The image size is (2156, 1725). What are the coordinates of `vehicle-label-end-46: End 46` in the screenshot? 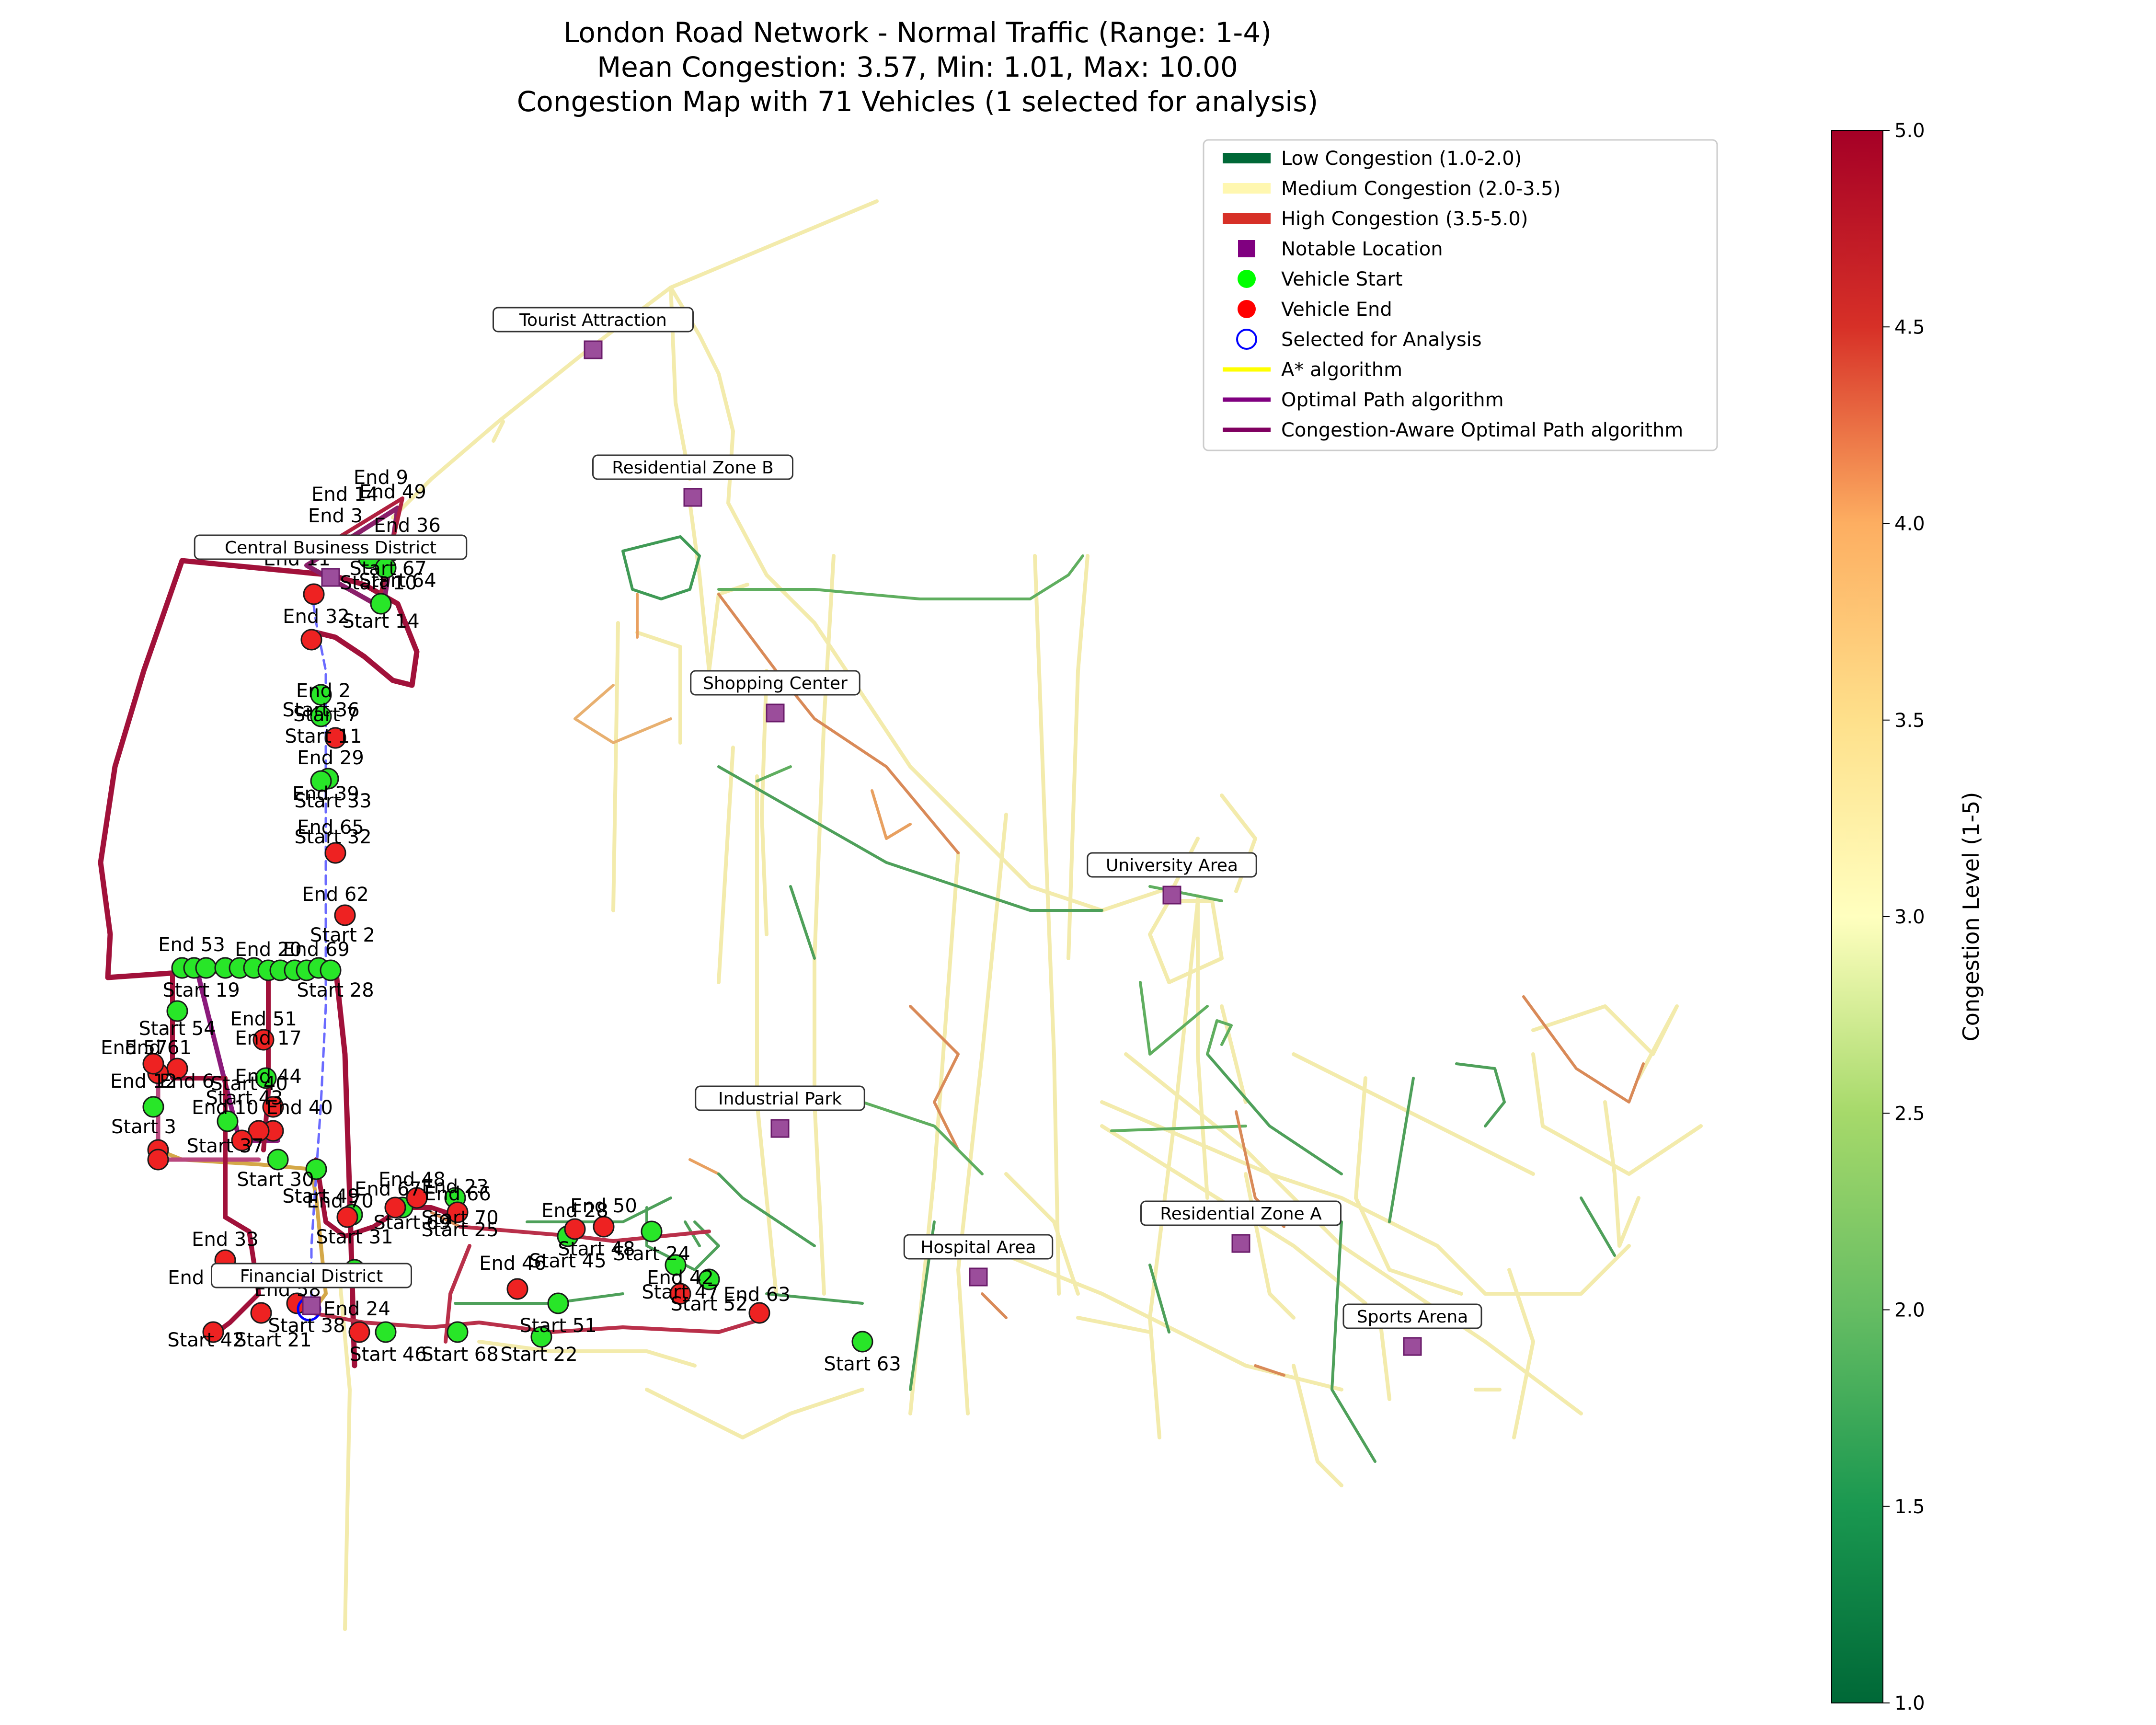 It's located at (512, 1264).